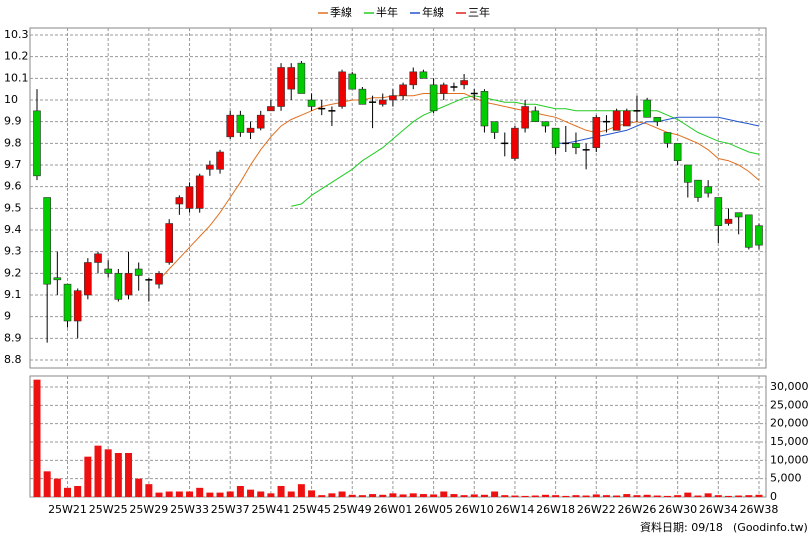 Image resolution: width=808 pixels, height=540 pixels. What do you see at coordinates (13, 337) in the screenshot?
I see `y-tick-label: 8.9` at bounding box center [13, 337].